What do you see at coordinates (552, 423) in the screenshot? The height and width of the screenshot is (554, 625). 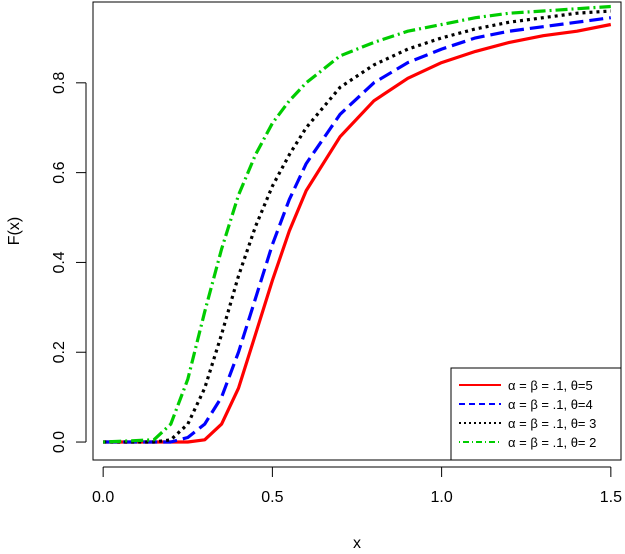 I see `legend-label-3: α = β = .1, θ= 3` at bounding box center [552, 423].